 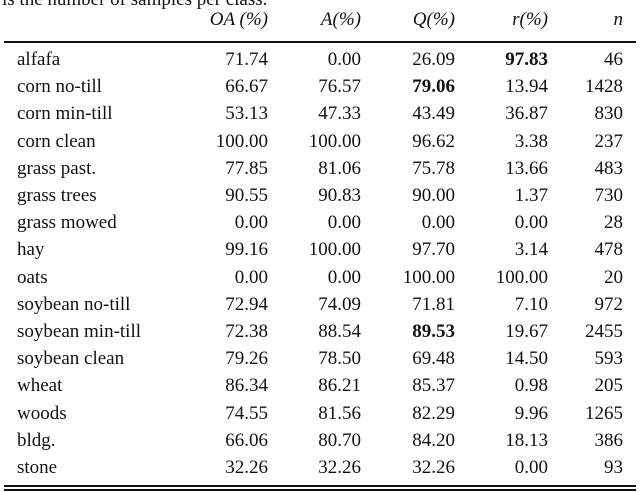 I want to click on cell: 205, so click(x=609, y=386).